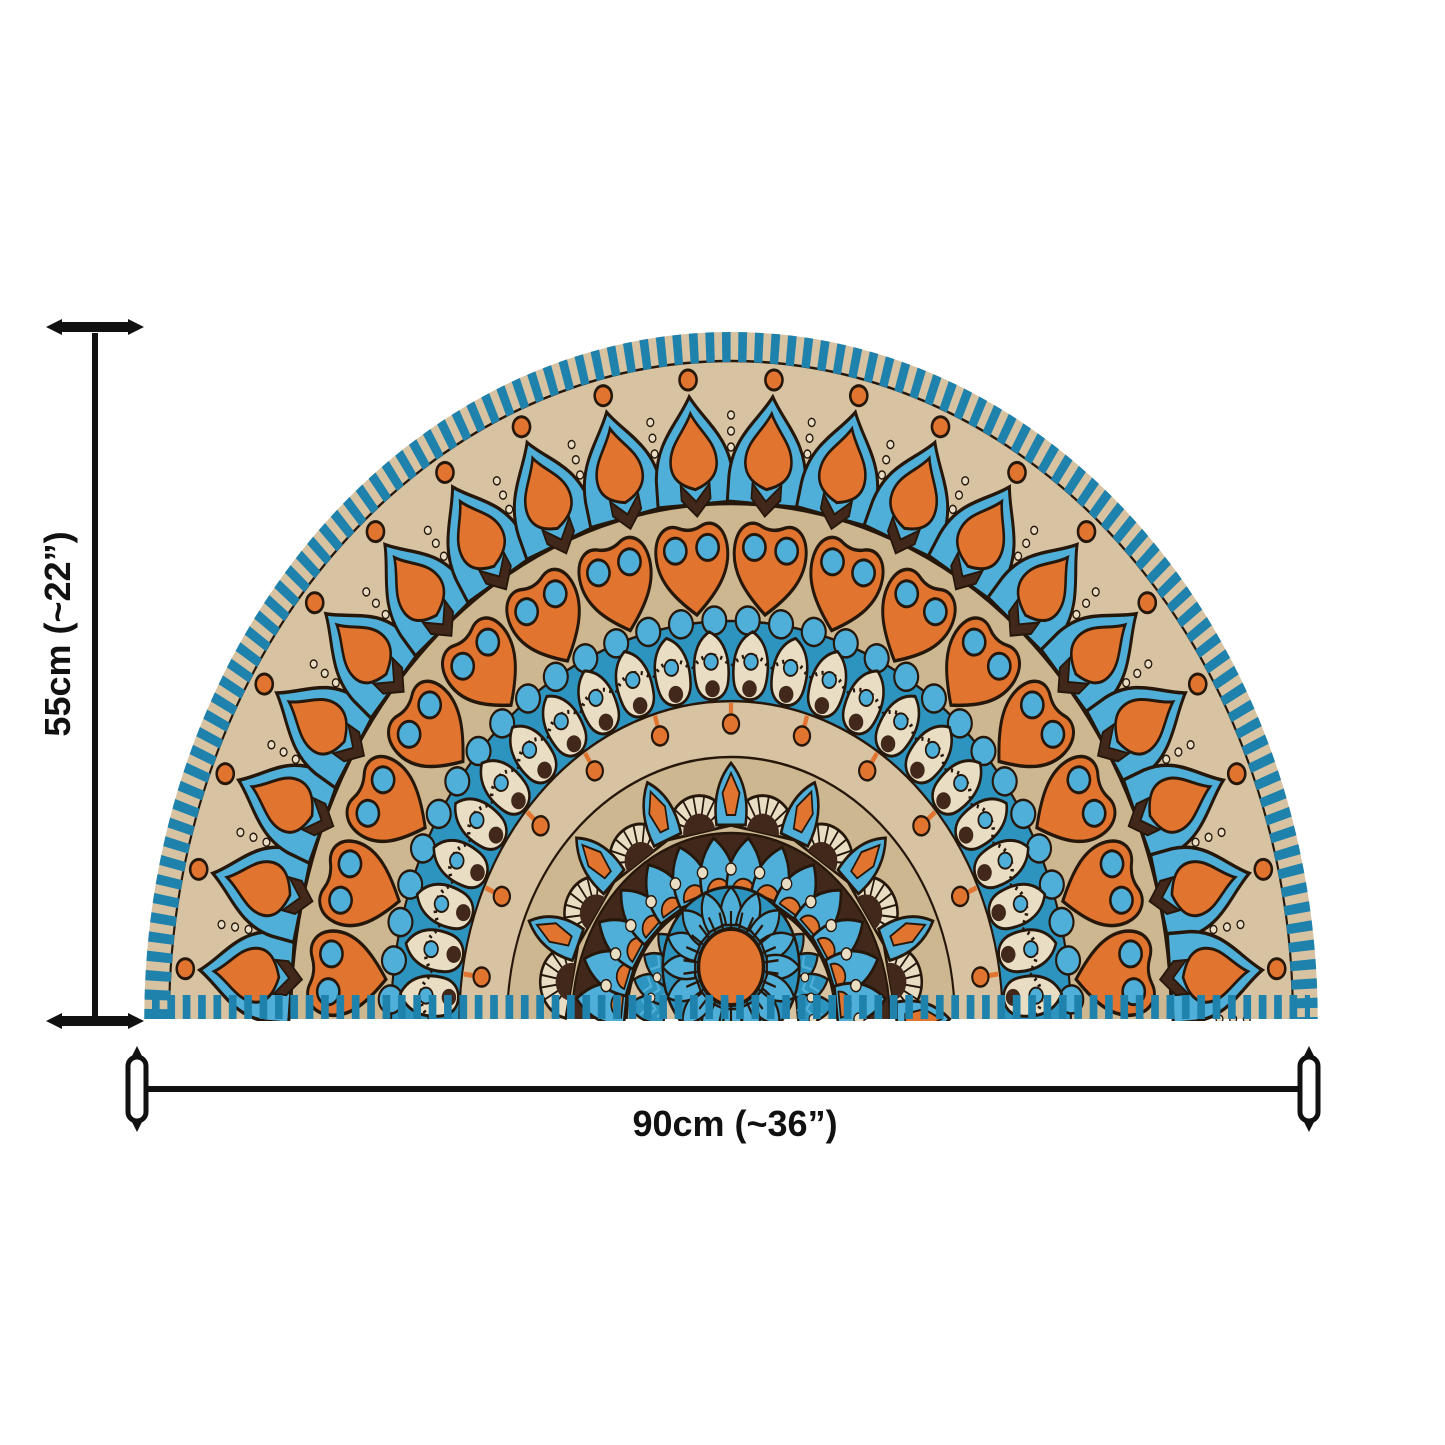 The width and height of the screenshot is (1445, 1445). What do you see at coordinates (95, 1021) in the screenshot?
I see `height-dimension-bottom-cap` at bounding box center [95, 1021].